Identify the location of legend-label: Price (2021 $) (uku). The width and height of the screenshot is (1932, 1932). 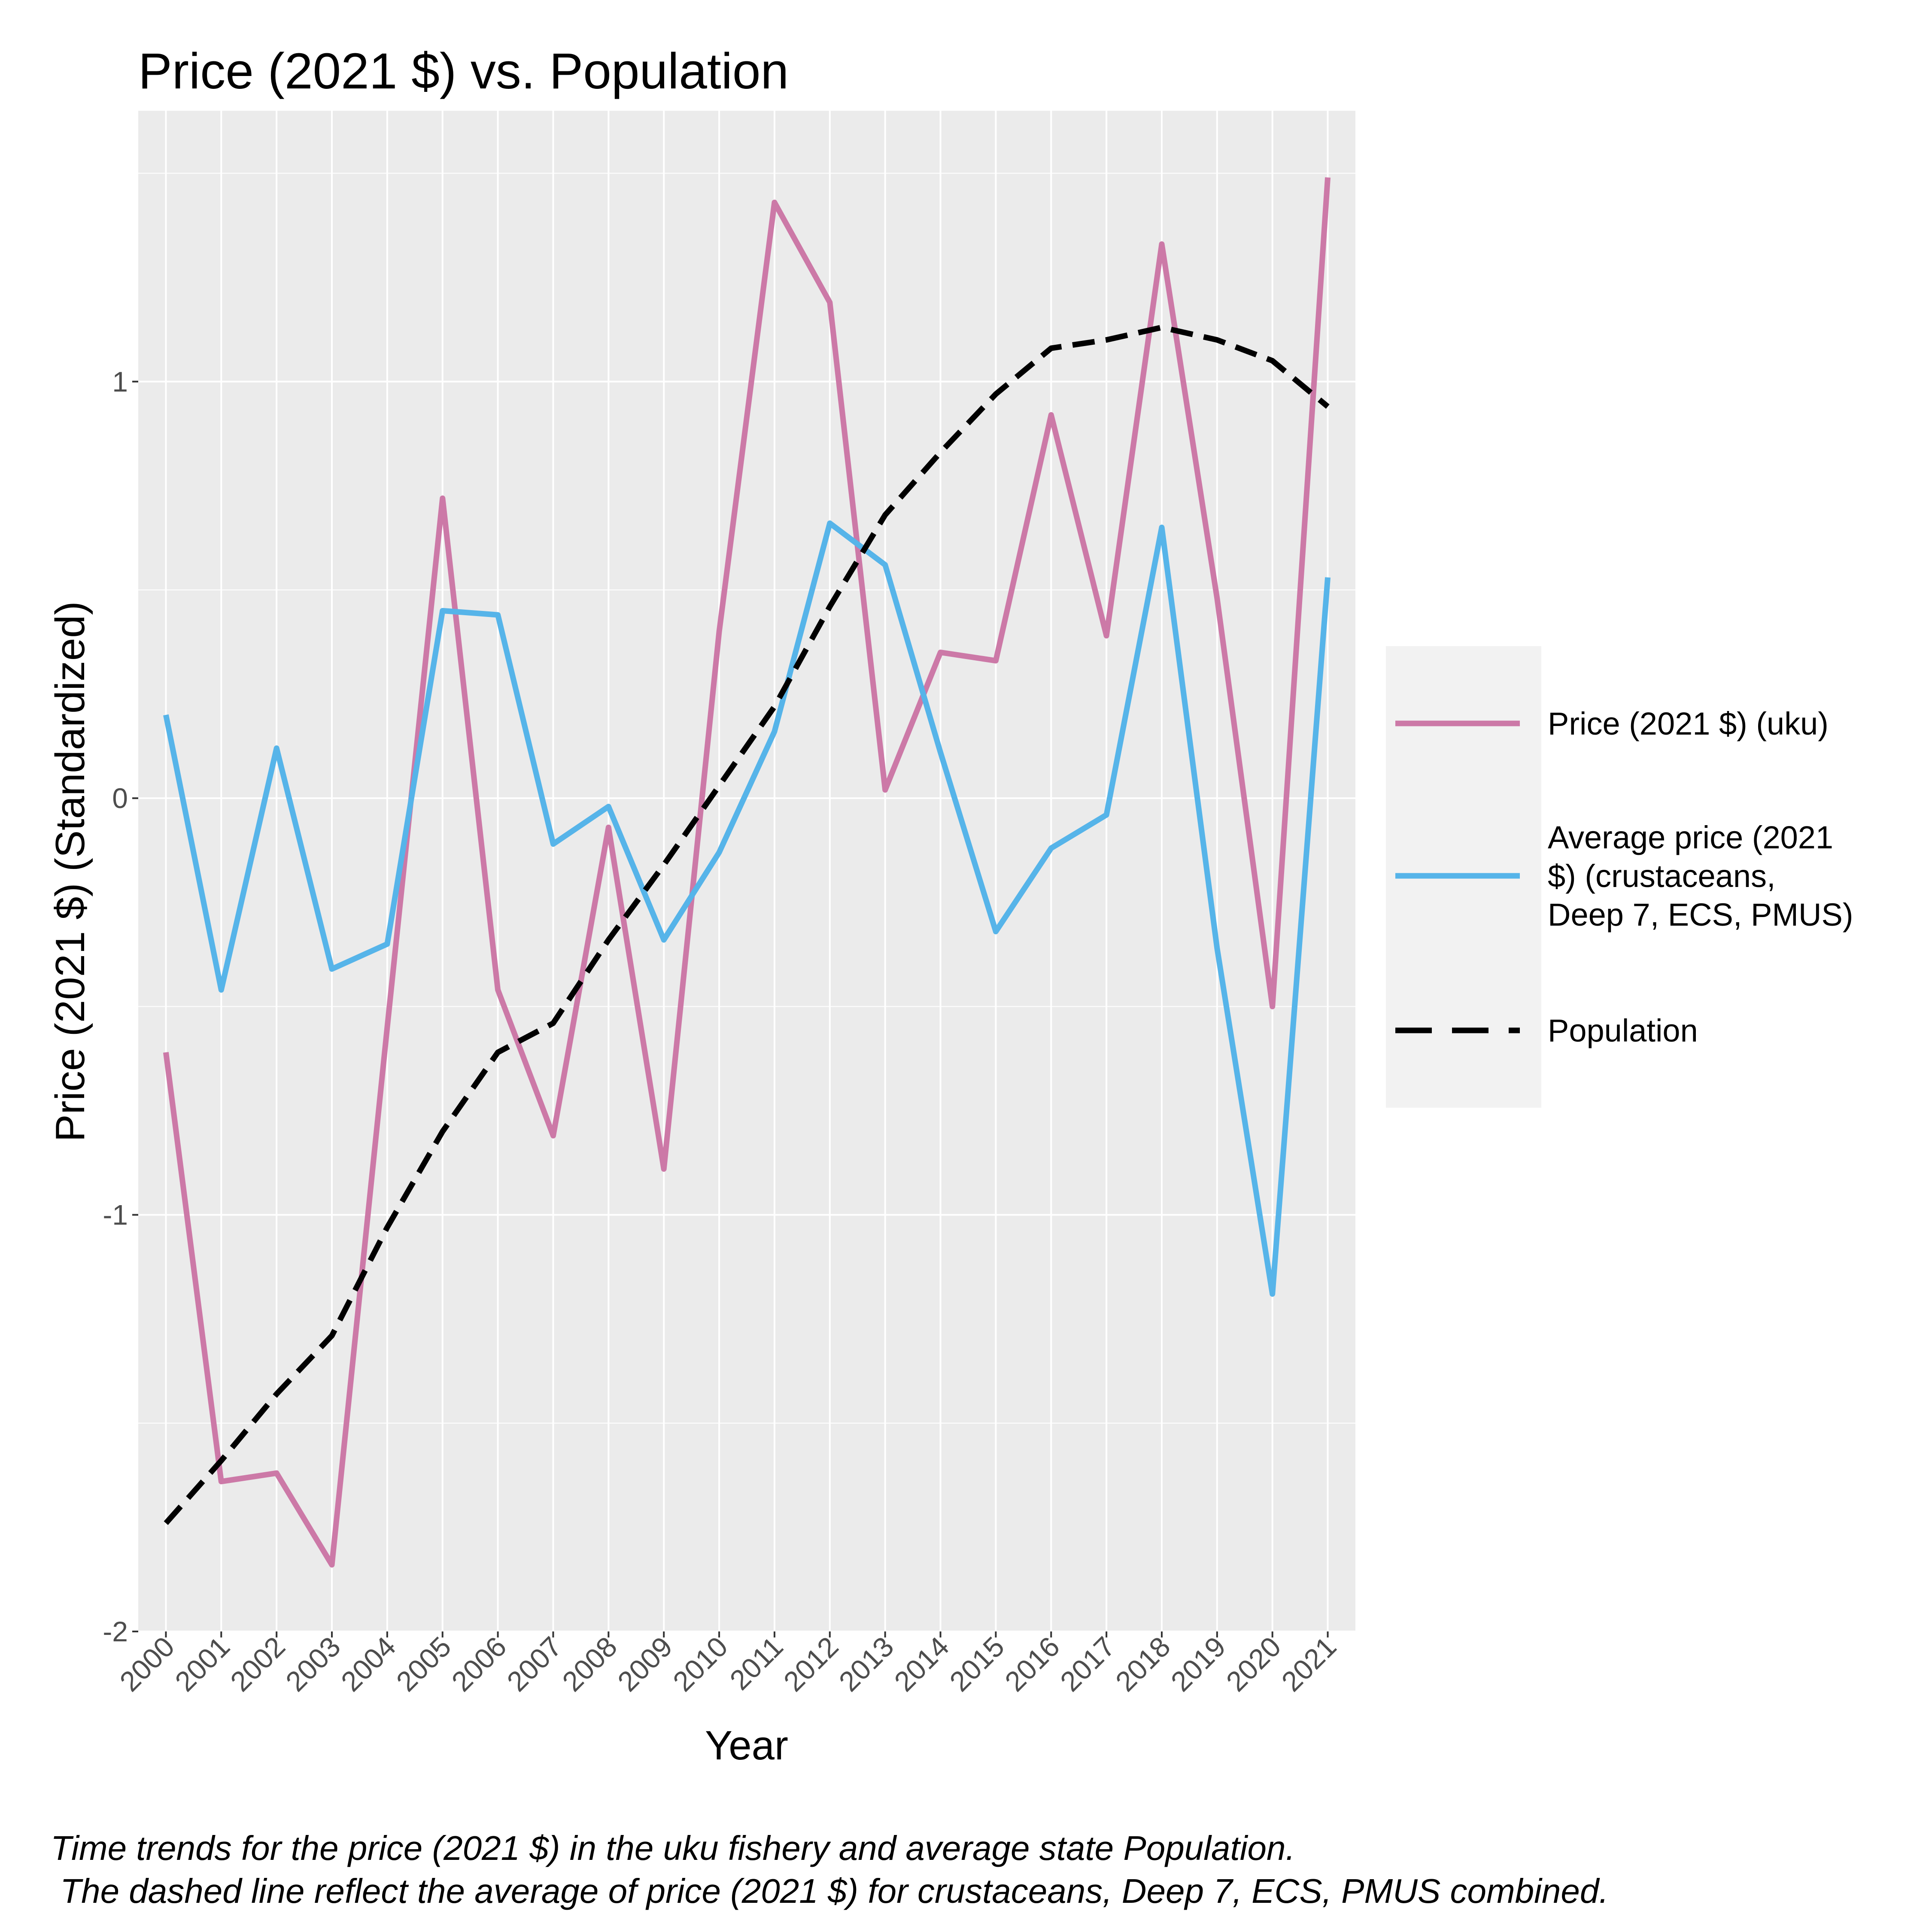
(1689, 724).